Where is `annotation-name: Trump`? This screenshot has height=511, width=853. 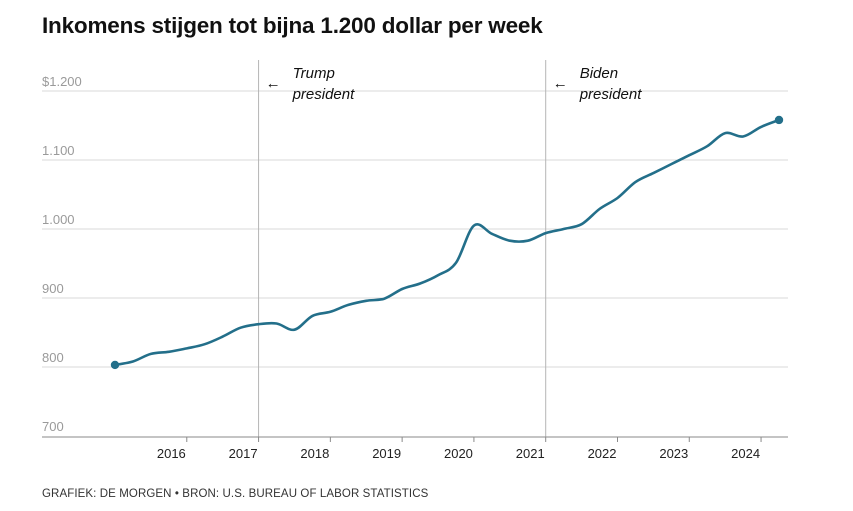
annotation-name: Trump is located at coordinates (314, 73).